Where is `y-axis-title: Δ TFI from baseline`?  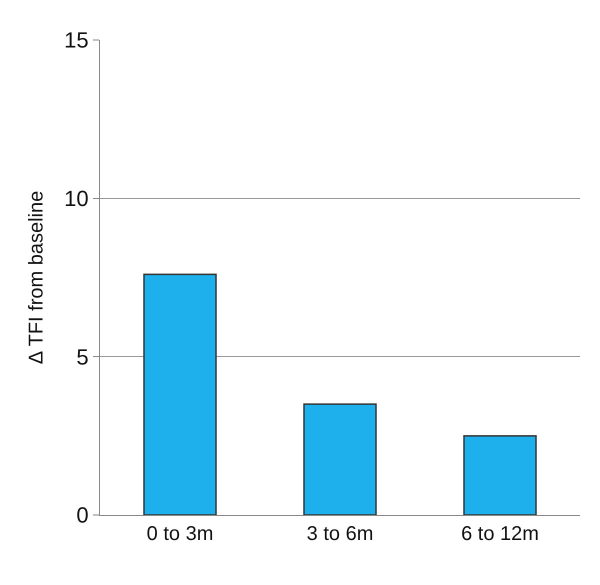 y-axis-title: Δ TFI from baseline is located at coordinates (37, 277).